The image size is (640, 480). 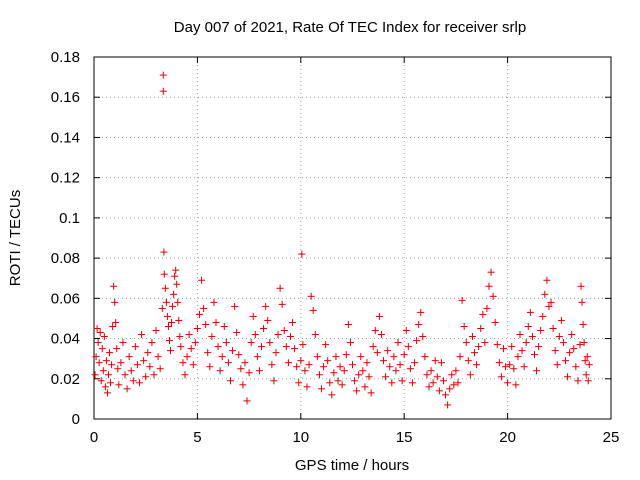 What do you see at coordinates (65, 178) in the screenshot?
I see `y-tick-label: 0.12` at bounding box center [65, 178].